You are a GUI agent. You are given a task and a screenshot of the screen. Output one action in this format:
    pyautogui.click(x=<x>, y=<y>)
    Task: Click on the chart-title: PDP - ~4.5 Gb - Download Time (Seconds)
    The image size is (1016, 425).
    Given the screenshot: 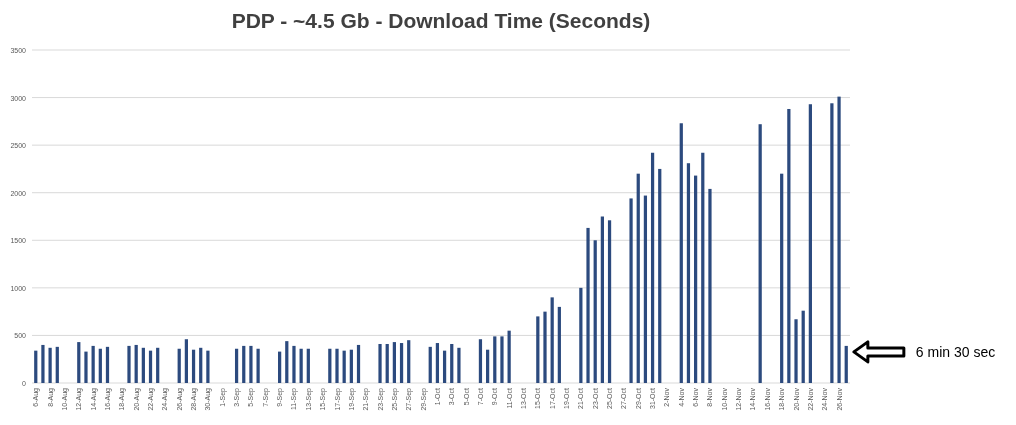 What is the action you would take?
    pyautogui.click(x=441, y=20)
    